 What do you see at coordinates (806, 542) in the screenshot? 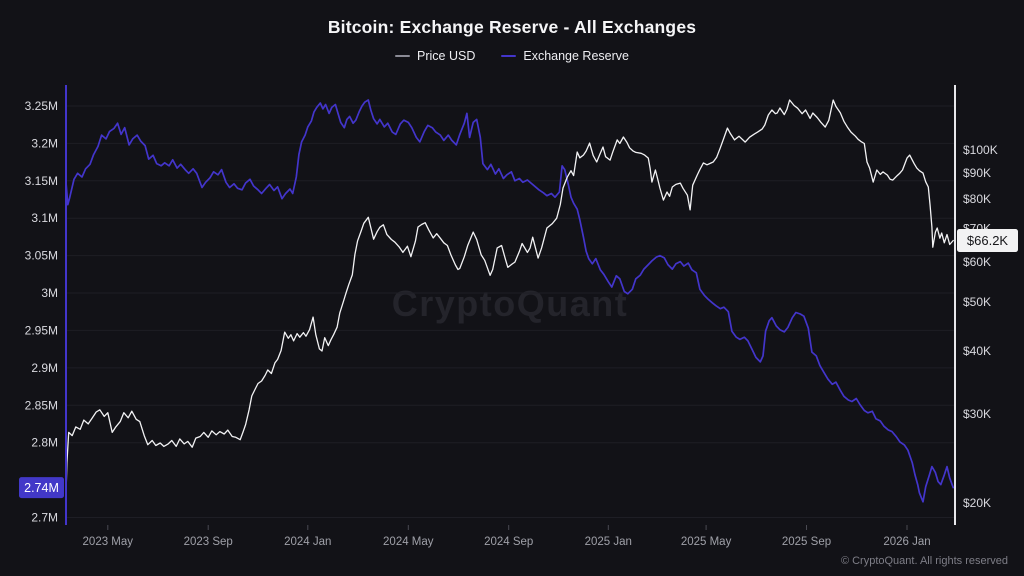
I see `x-axis-label: 2025 Sep` at bounding box center [806, 542].